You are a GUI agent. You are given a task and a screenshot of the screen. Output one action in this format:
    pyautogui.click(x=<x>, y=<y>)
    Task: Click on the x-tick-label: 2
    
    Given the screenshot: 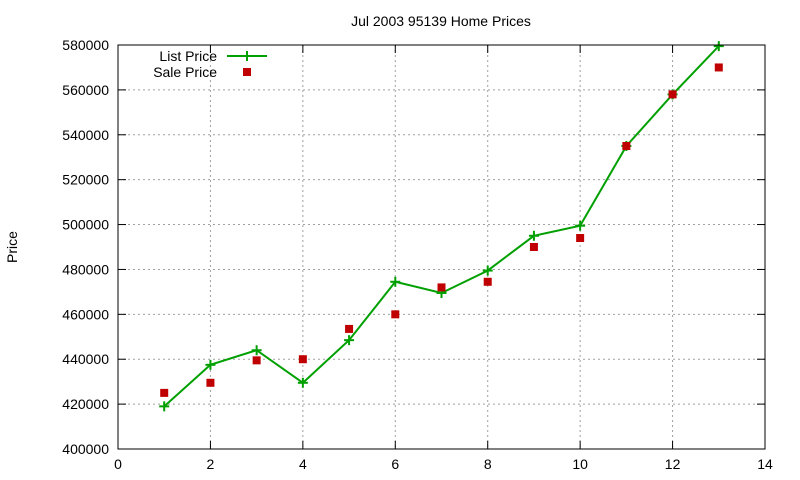 What is the action you would take?
    pyautogui.click(x=211, y=464)
    